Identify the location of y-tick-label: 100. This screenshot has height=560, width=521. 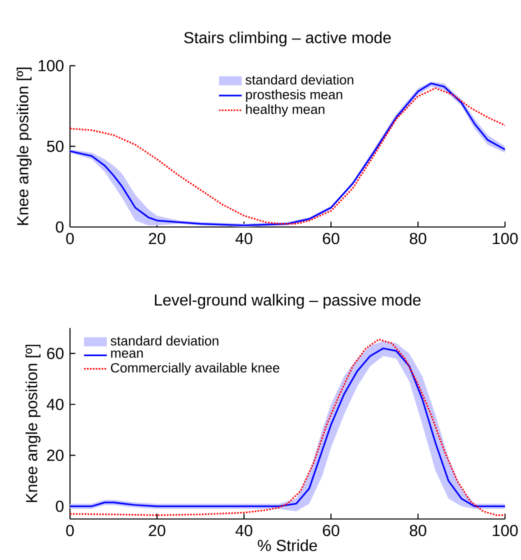
(51, 66).